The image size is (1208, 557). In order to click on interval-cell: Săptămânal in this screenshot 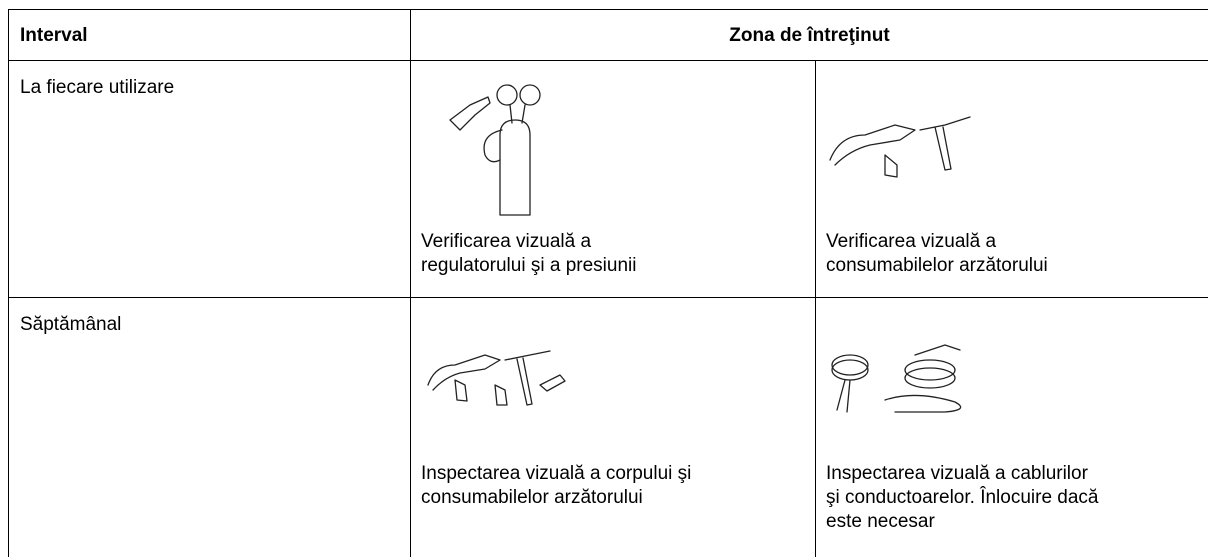, I will do `click(71, 324)`.